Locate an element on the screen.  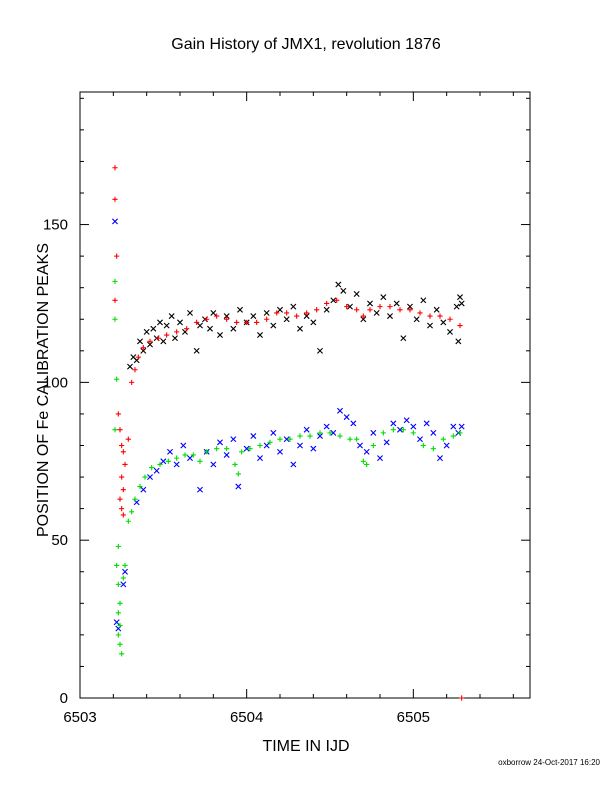
y-tick-label: 100 is located at coordinates (55, 382).